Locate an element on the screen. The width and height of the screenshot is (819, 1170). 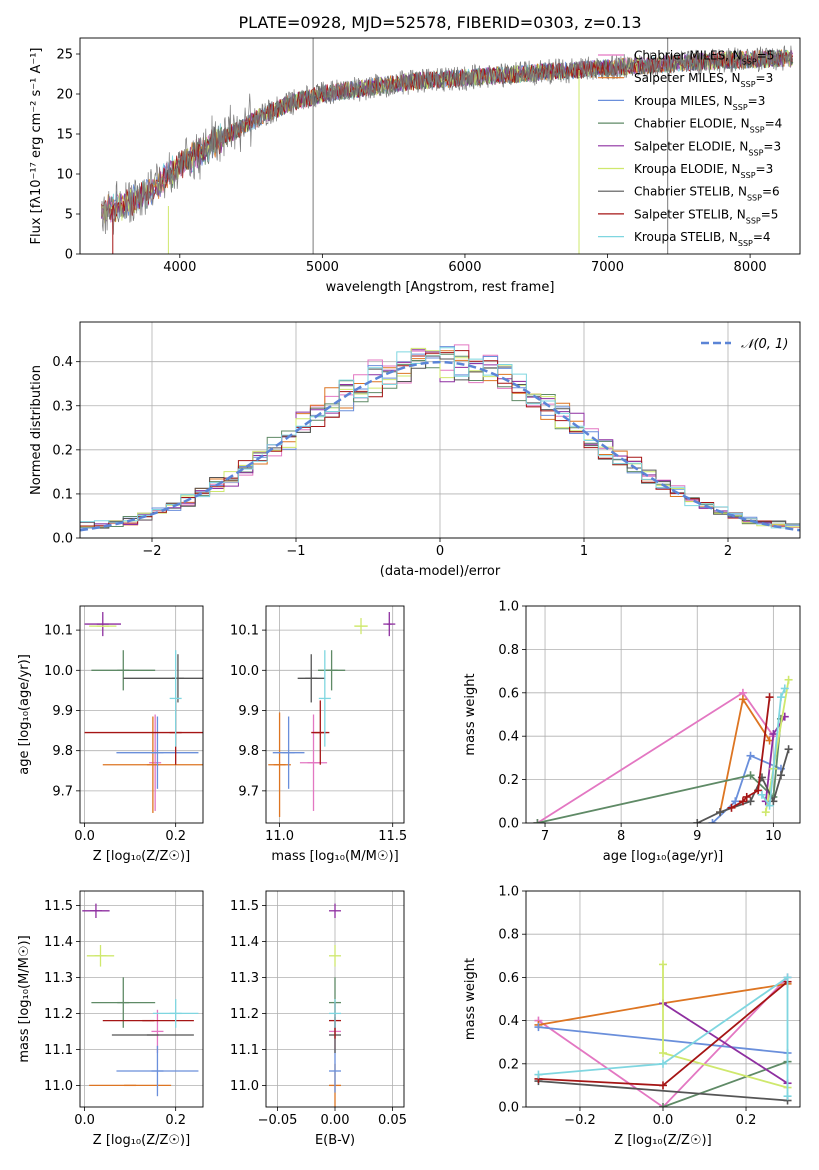
legend-entry: Salpeter STELIB, NSSP=5 is located at coordinates (706, 216).